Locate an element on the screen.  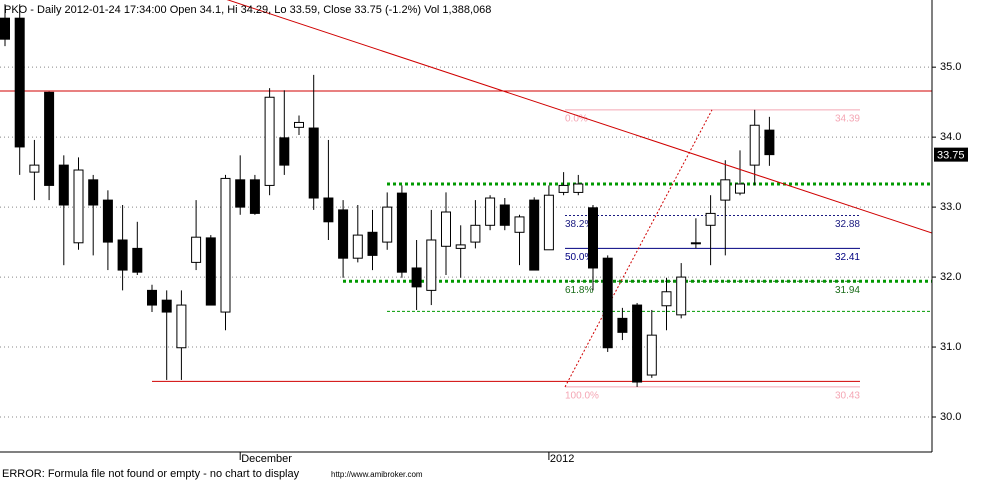
x-tick-label: 2012 is located at coordinates (562, 459).